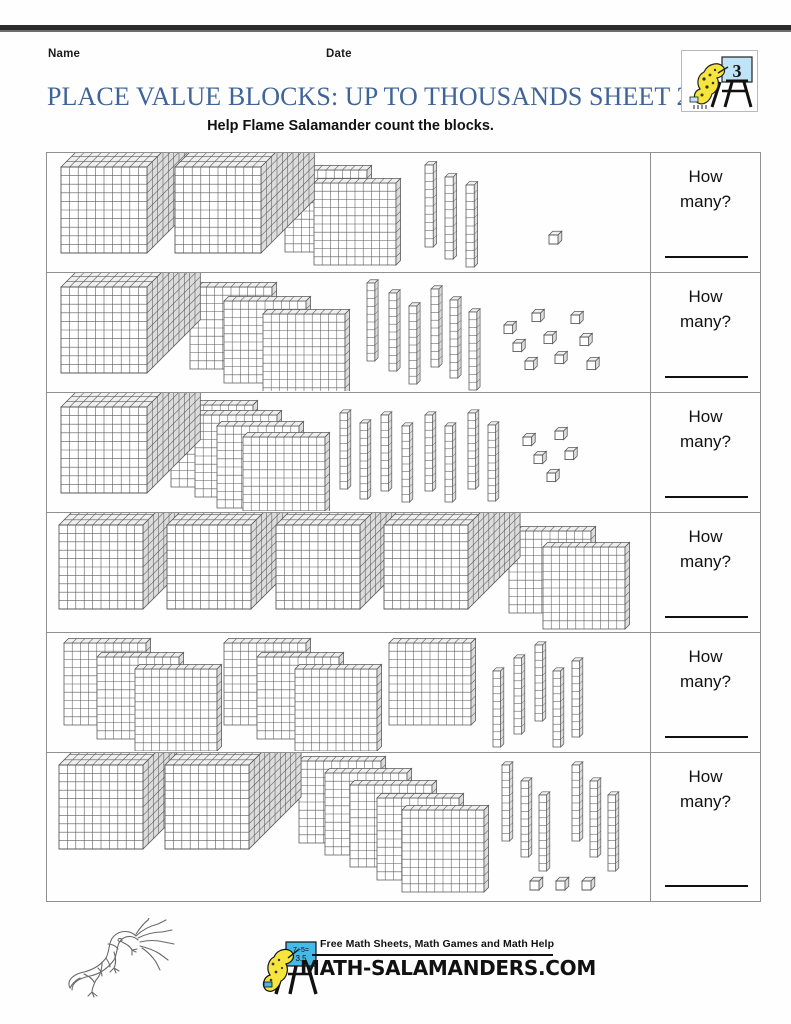  What do you see at coordinates (350, 126) in the screenshot?
I see `page-subtitle: Help Flame Salamander count the blocks.` at bounding box center [350, 126].